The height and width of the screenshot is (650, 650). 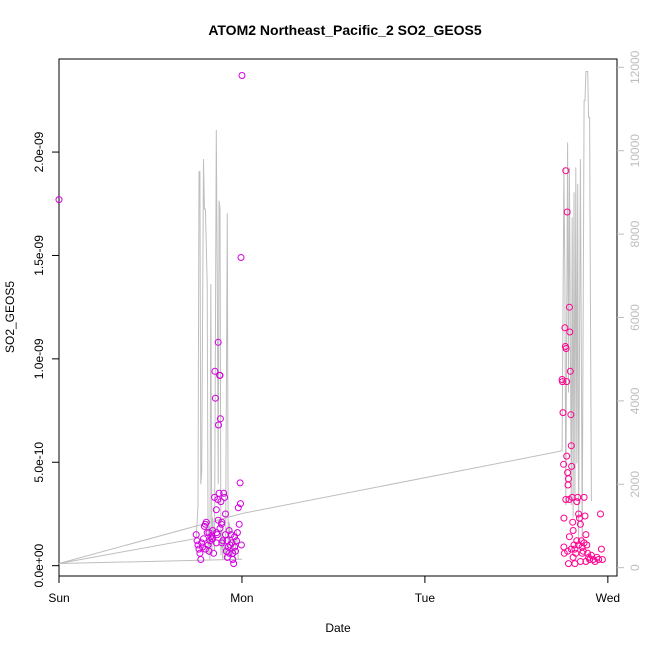 What do you see at coordinates (39, 255) in the screenshot?
I see `y-tick-label: 1.5e-09` at bounding box center [39, 255].